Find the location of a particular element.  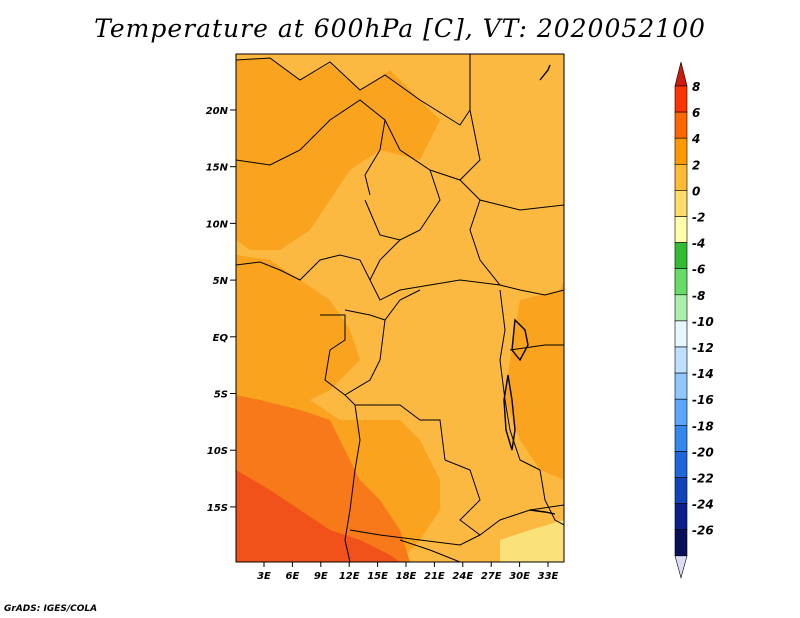

lat-tick-label: 5S is located at coordinates (221, 395).